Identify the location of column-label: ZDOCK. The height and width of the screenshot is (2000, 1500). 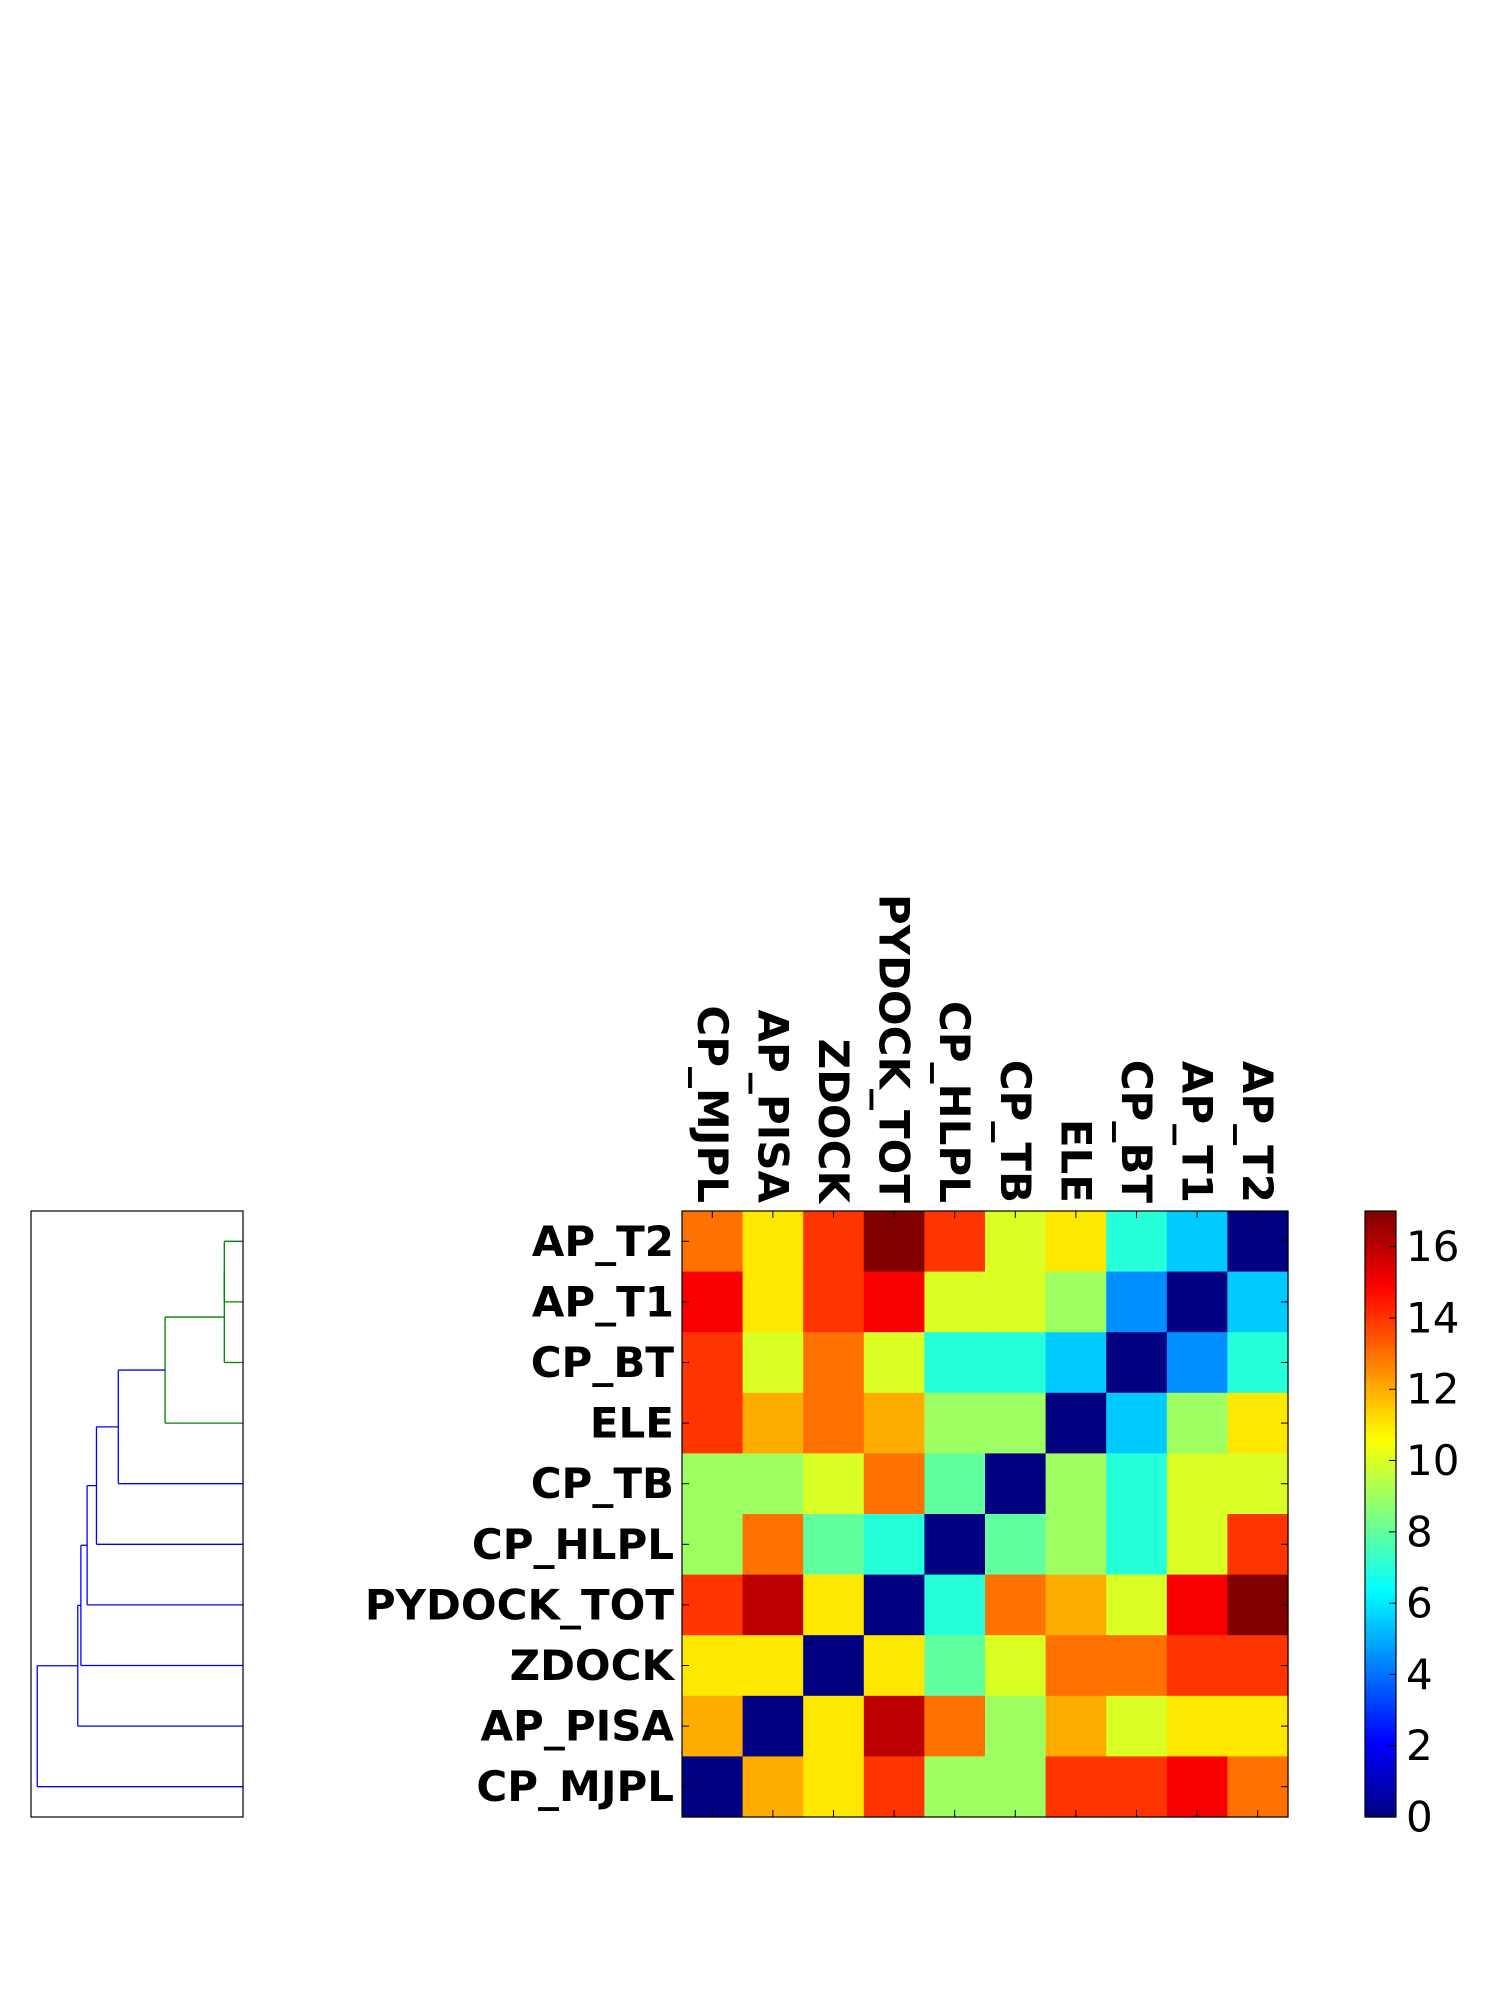
(833, 1122).